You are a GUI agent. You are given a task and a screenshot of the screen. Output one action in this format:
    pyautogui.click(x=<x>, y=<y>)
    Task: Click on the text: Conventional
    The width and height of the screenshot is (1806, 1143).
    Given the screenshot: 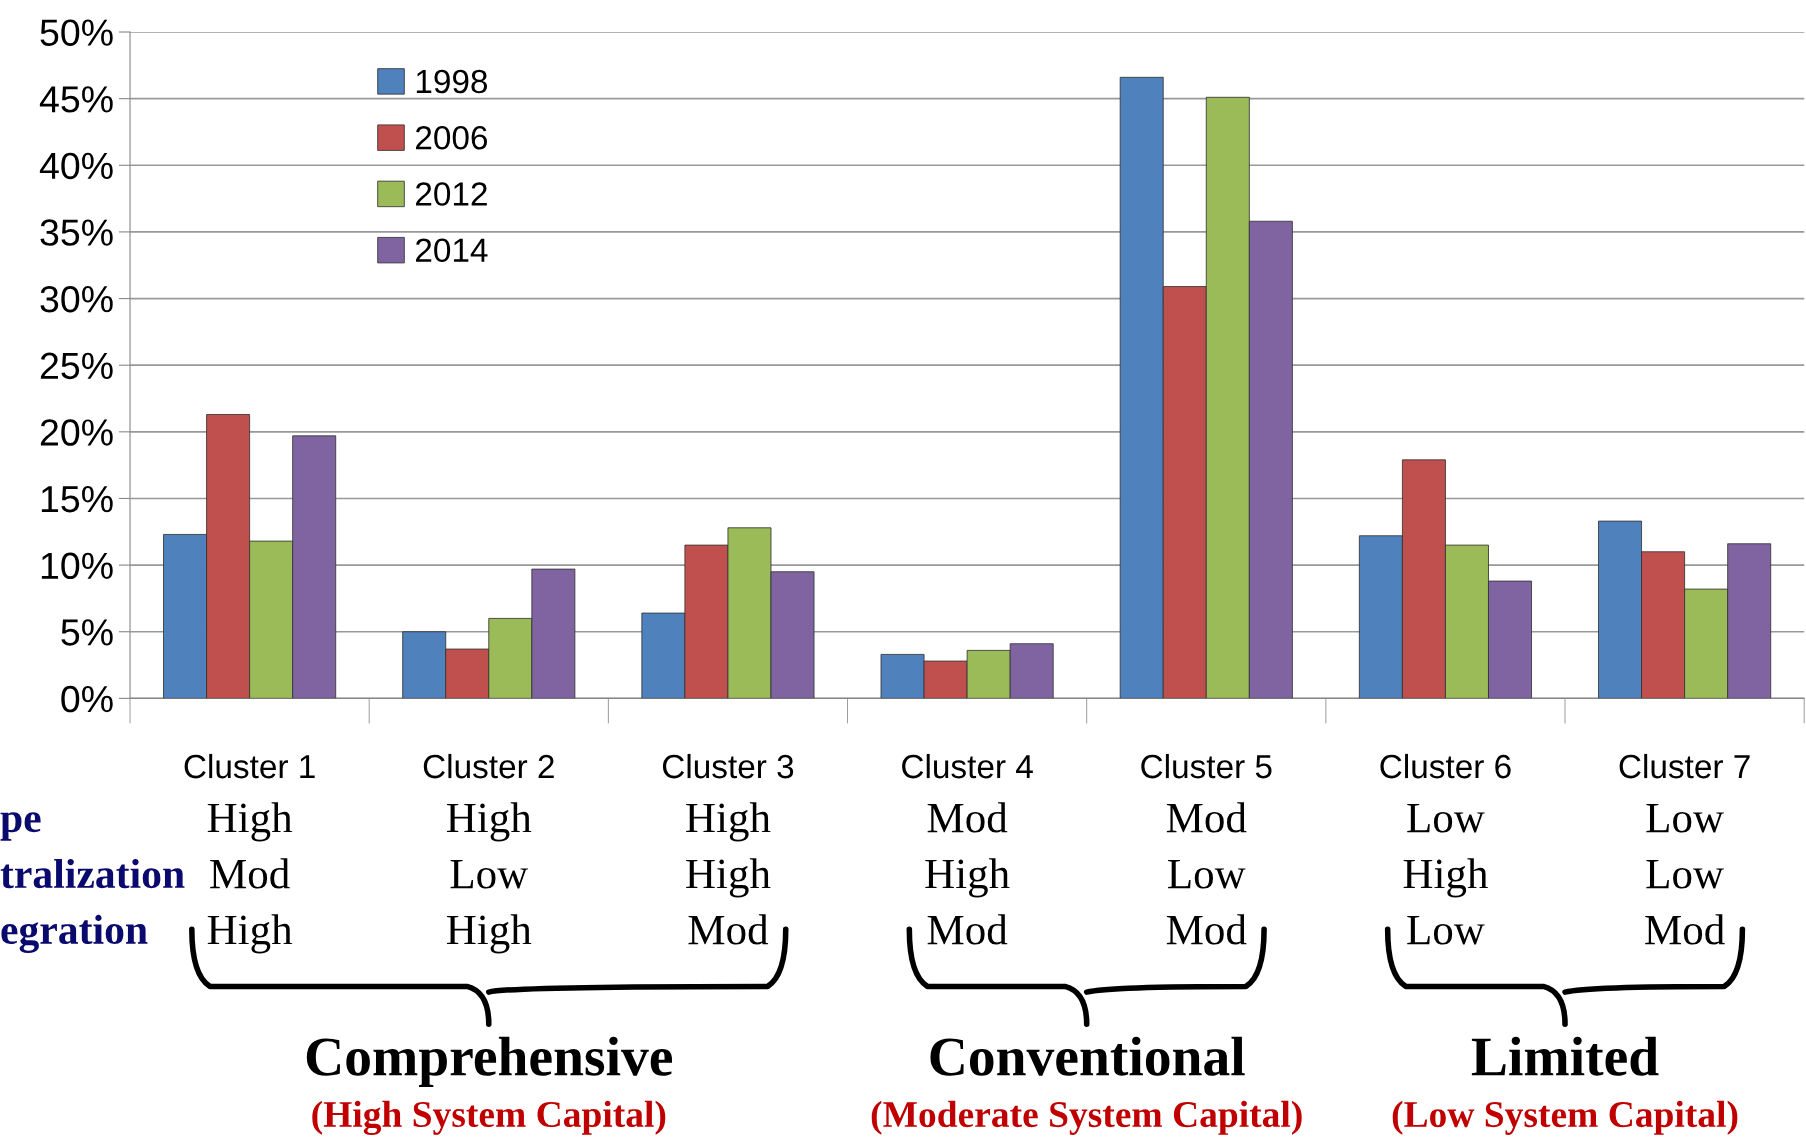 What is the action you would take?
    pyautogui.click(x=1087, y=1056)
    